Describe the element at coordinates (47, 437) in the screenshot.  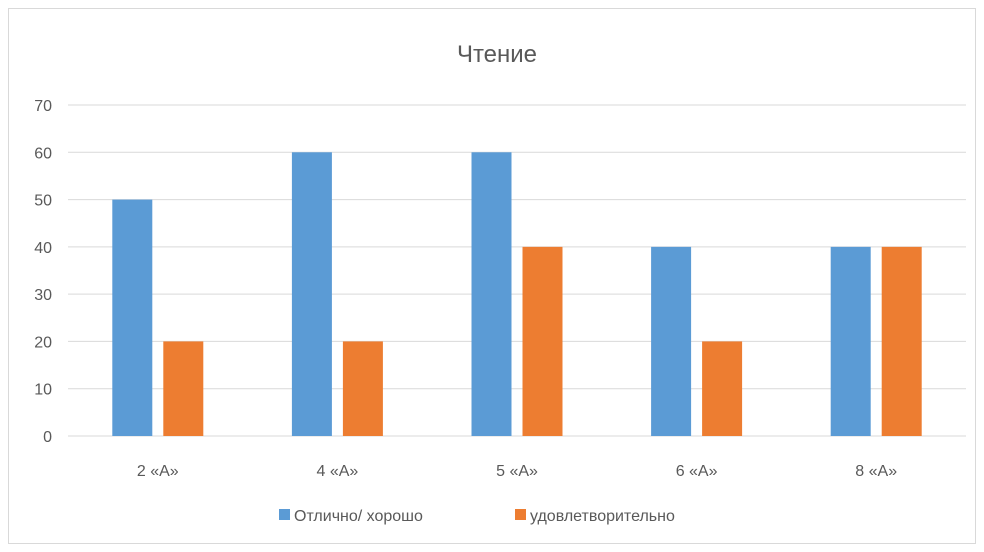
I see `y-tick-label: 0` at that location.